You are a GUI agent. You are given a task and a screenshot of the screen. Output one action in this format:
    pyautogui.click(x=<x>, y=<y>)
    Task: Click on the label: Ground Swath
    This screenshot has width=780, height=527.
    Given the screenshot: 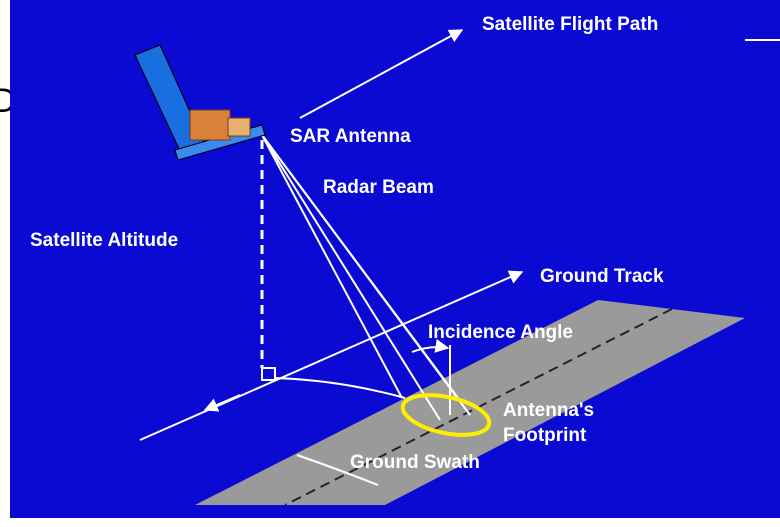 What is the action you would take?
    pyautogui.click(x=415, y=462)
    